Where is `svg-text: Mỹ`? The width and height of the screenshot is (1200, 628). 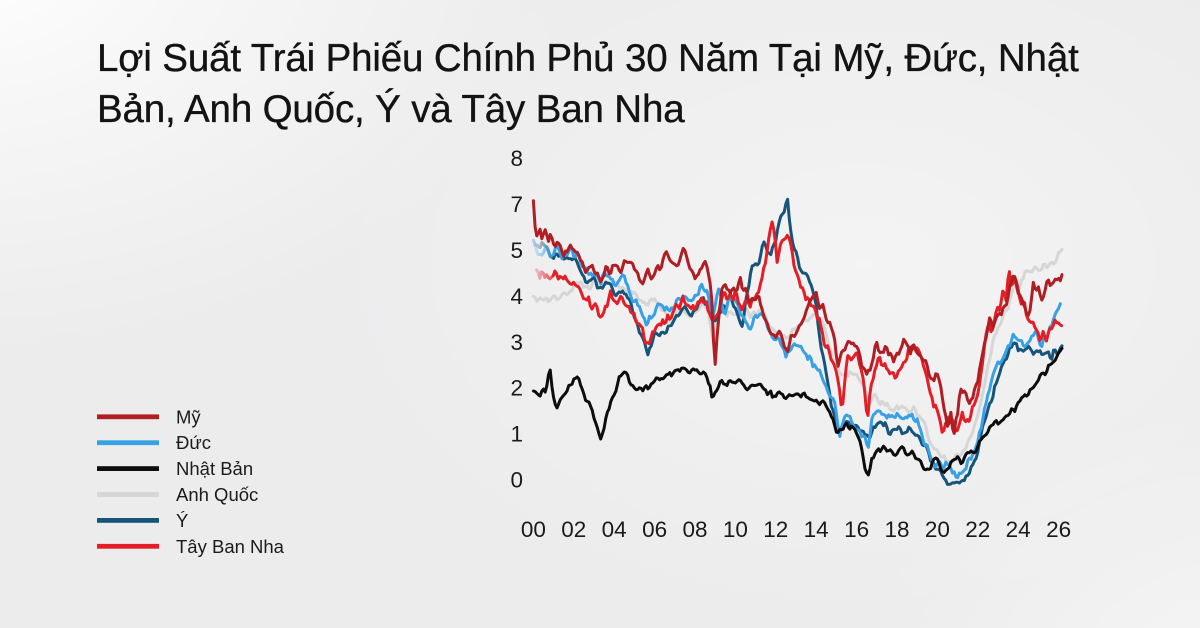
svg-text: Mỹ is located at coordinates (188, 416).